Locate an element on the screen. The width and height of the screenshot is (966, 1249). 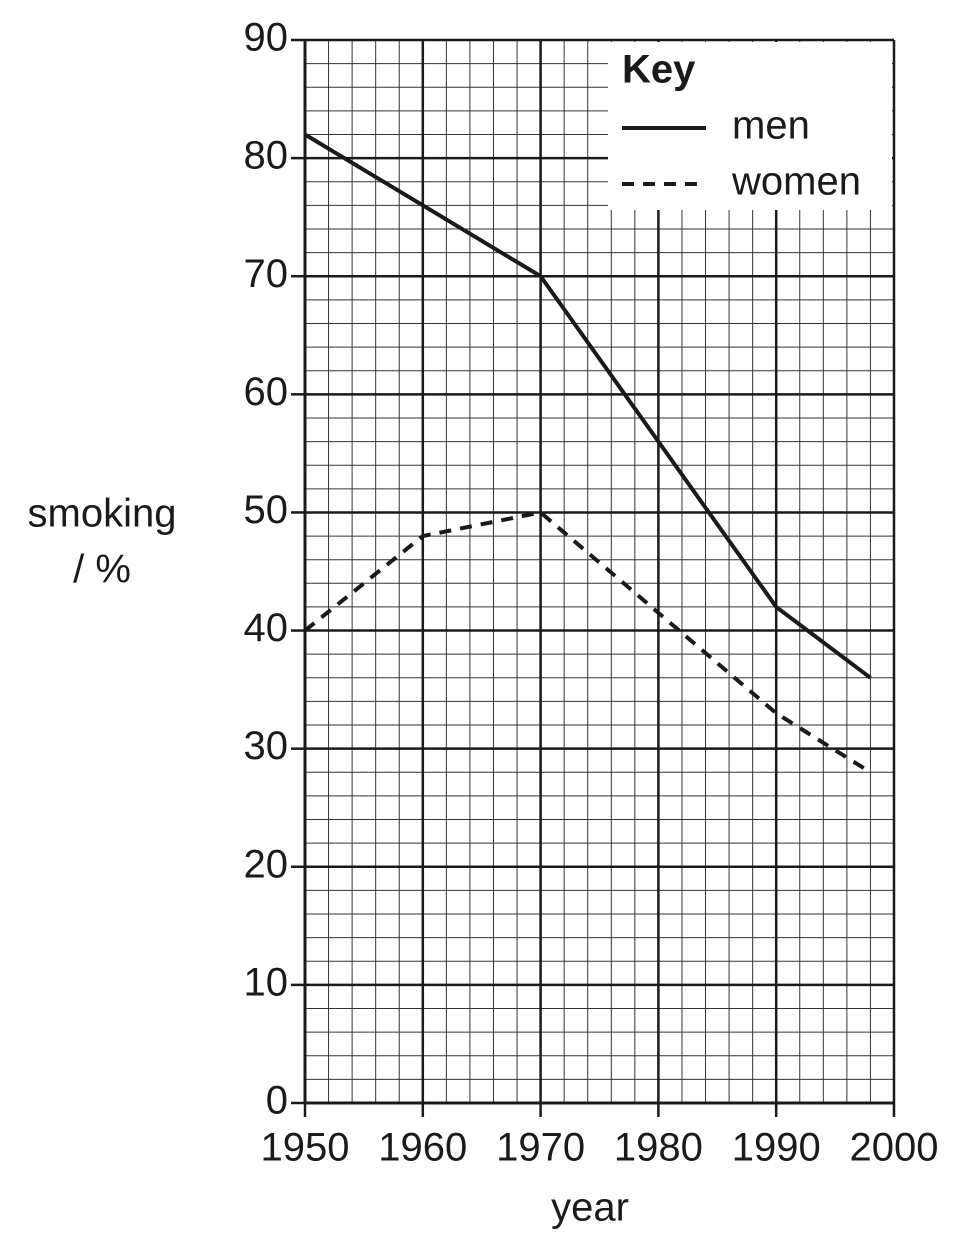
x-tick-label: 1950 is located at coordinates (305, 1148).